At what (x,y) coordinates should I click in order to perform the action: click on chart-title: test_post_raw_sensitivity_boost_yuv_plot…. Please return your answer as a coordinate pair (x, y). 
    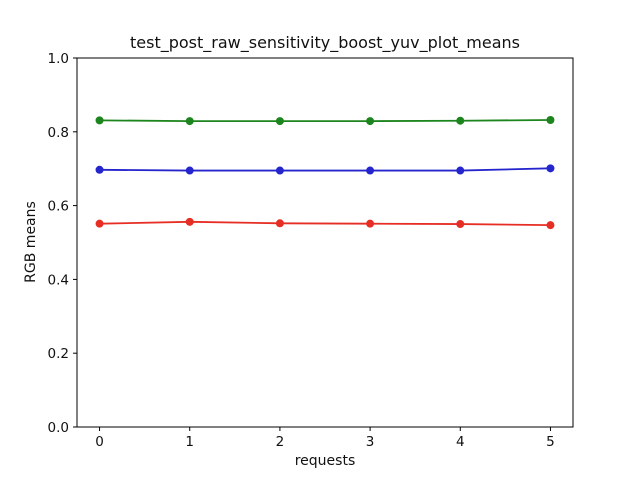
    Looking at the image, I should click on (325, 42).